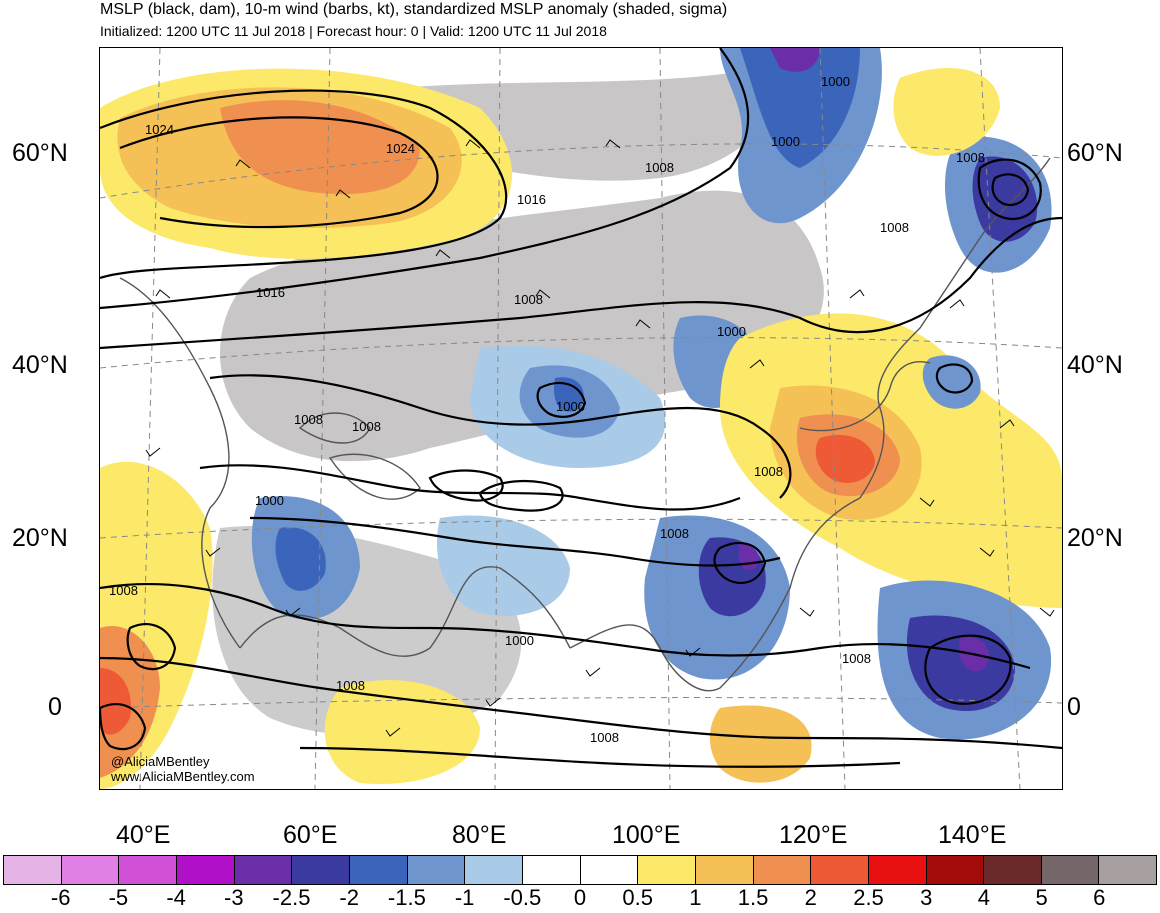 This screenshot has width=1160, height=913. Describe the element at coordinates (118, 897) in the screenshot. I see `colorbar-tick-label: -5` at that location.